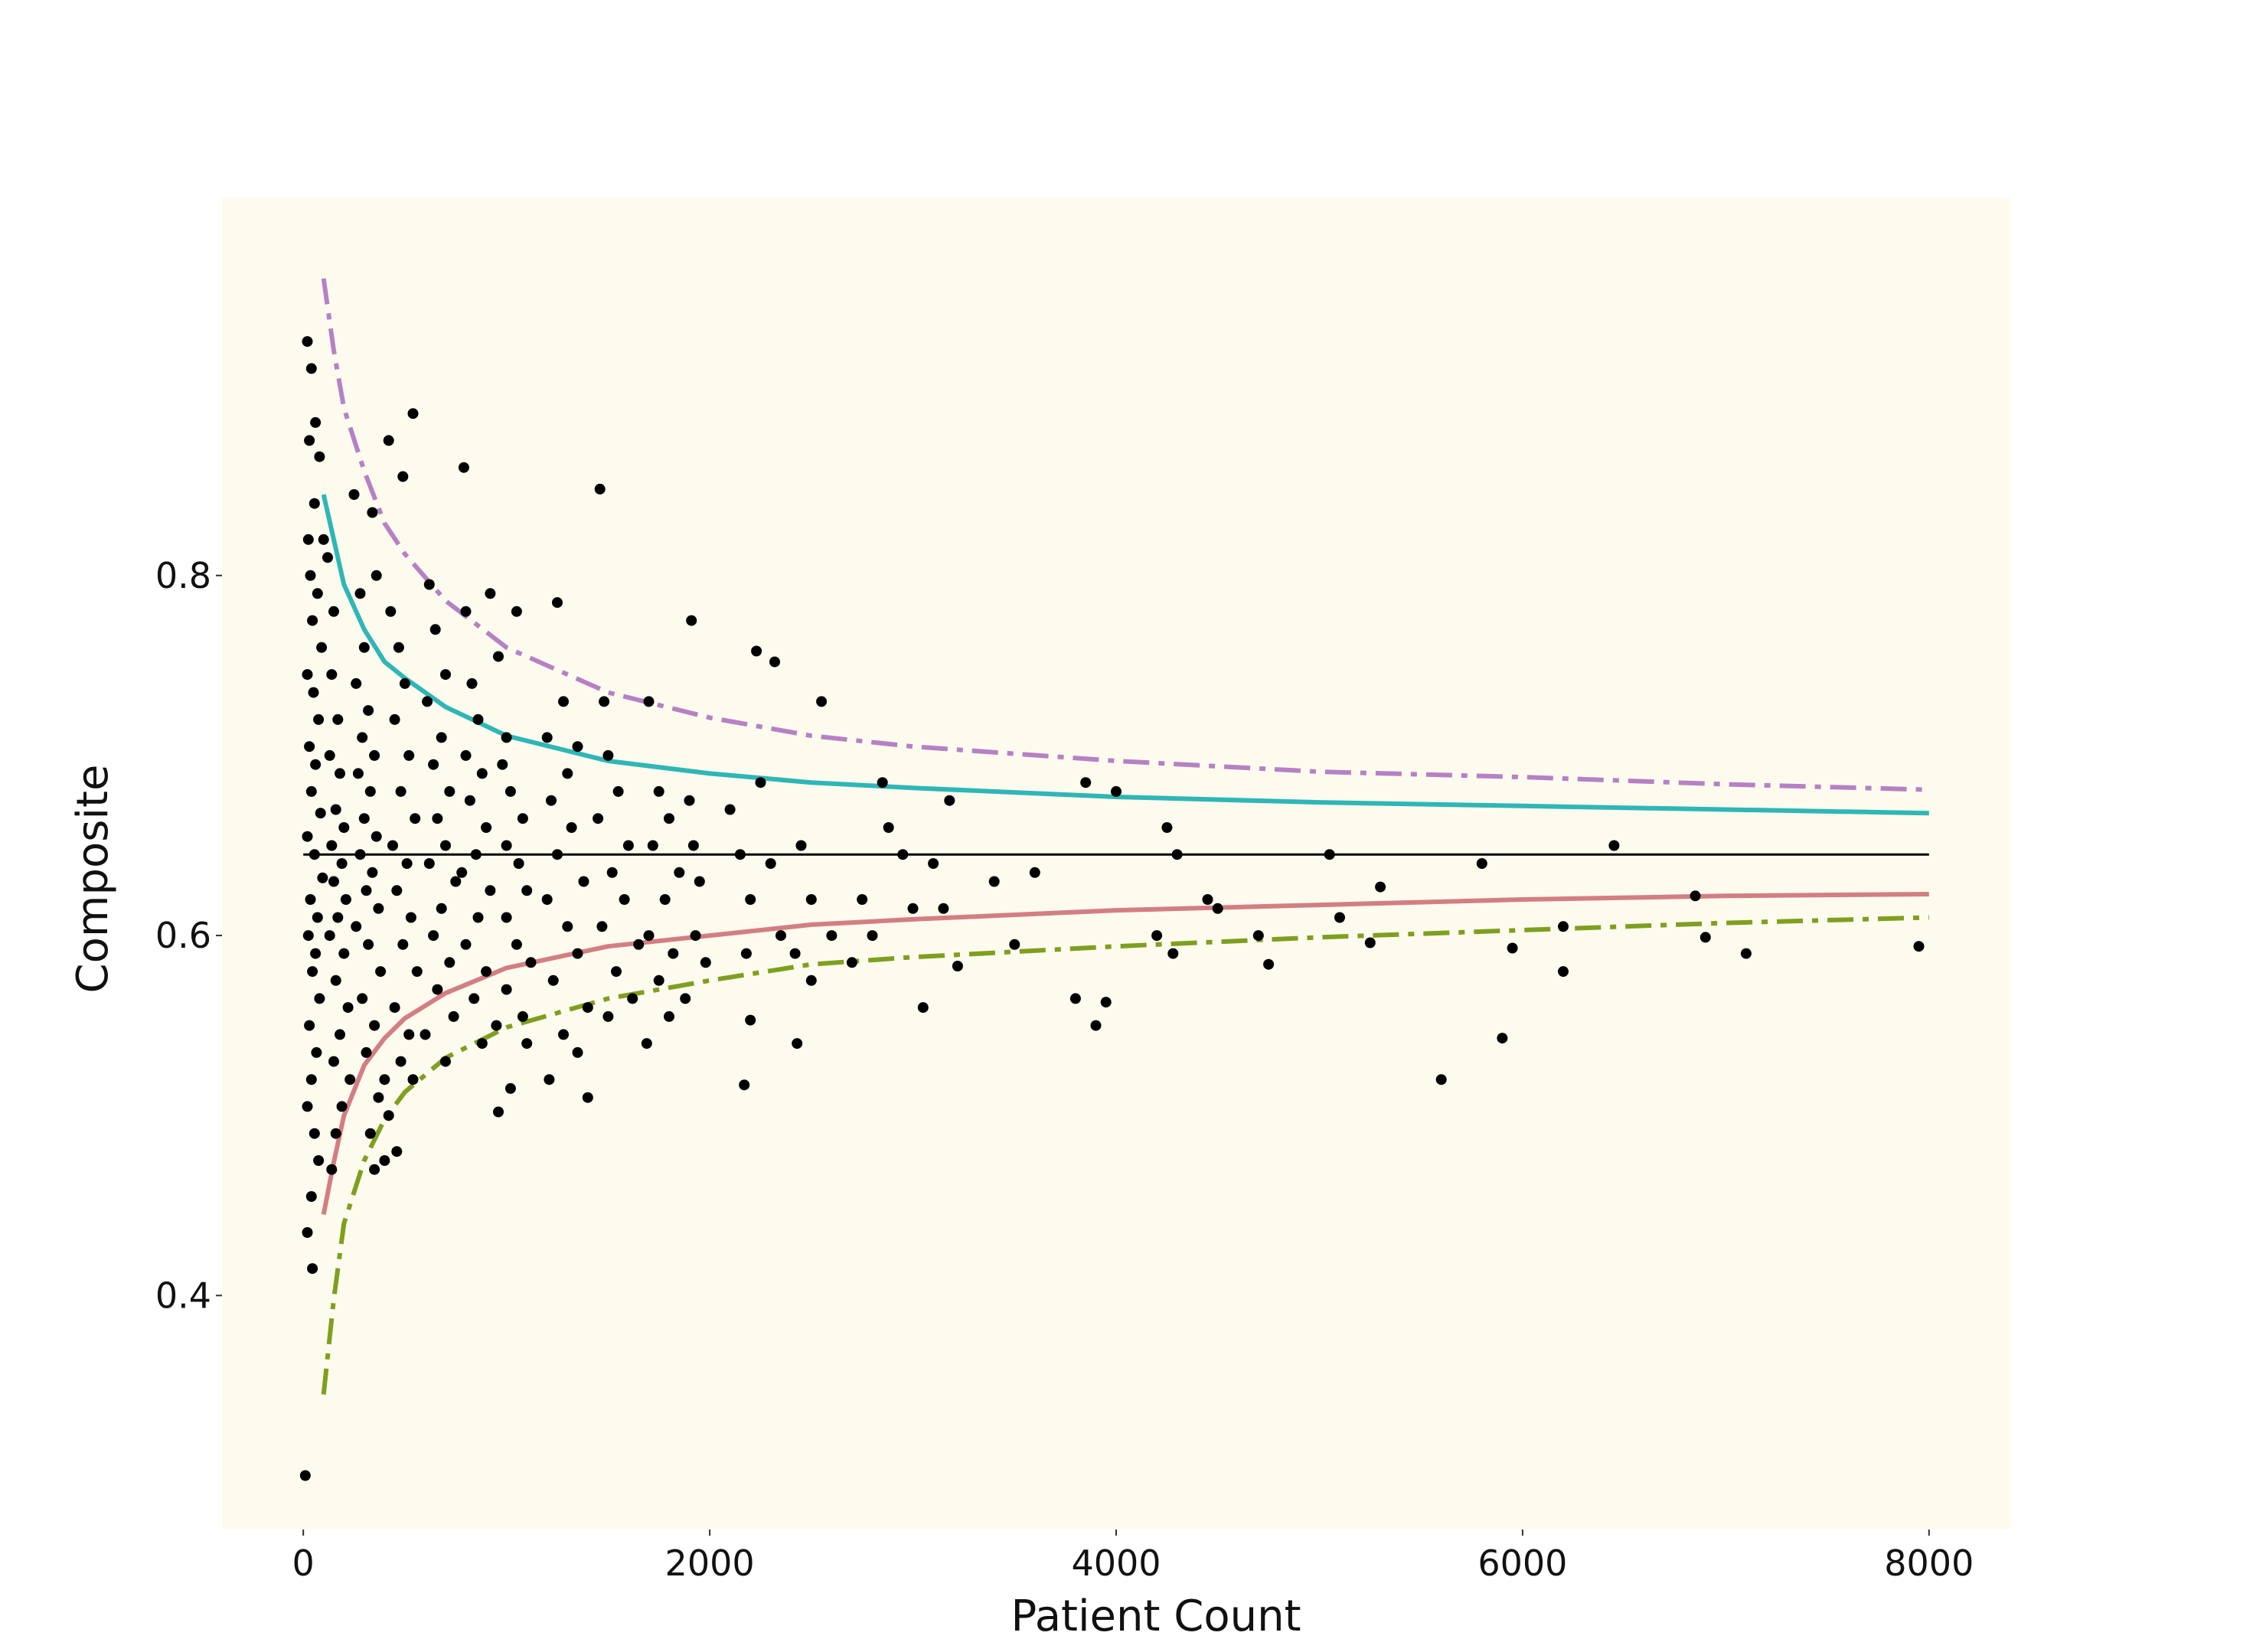  I want to click on x-axis-title: Patient Count, so click(1156, 1617).